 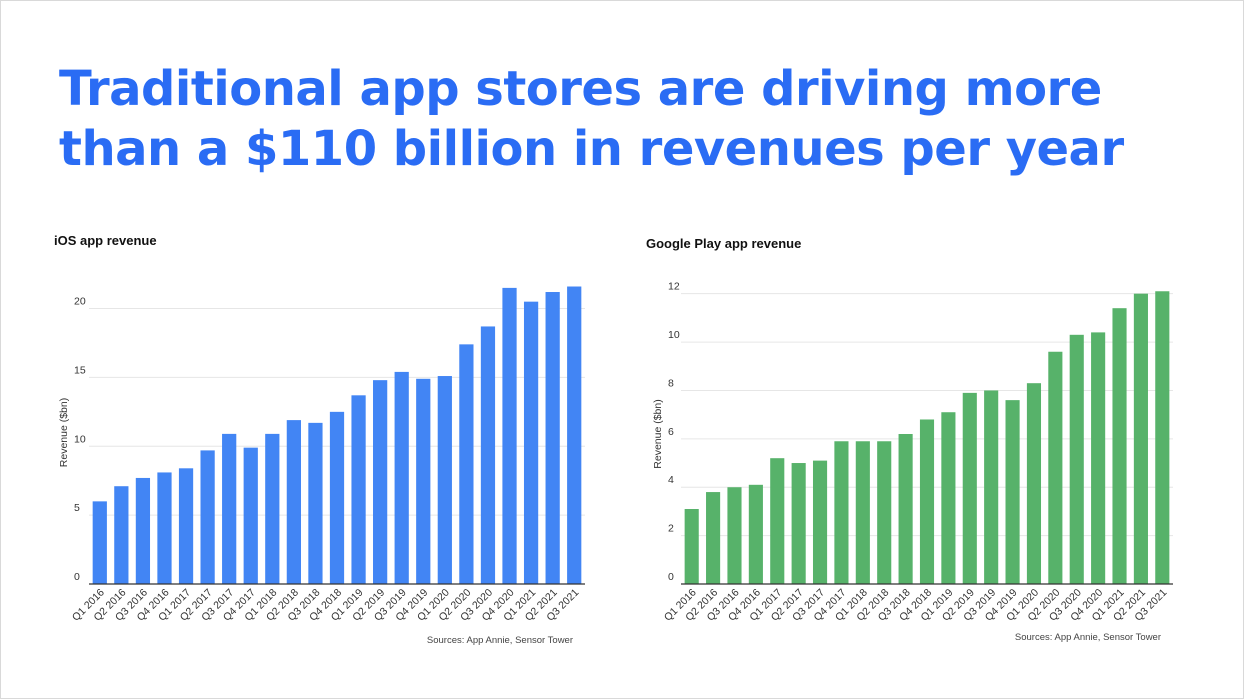 I want to click on google-play-chart-title: Google Play app revenue, so click(x=724, y=243).